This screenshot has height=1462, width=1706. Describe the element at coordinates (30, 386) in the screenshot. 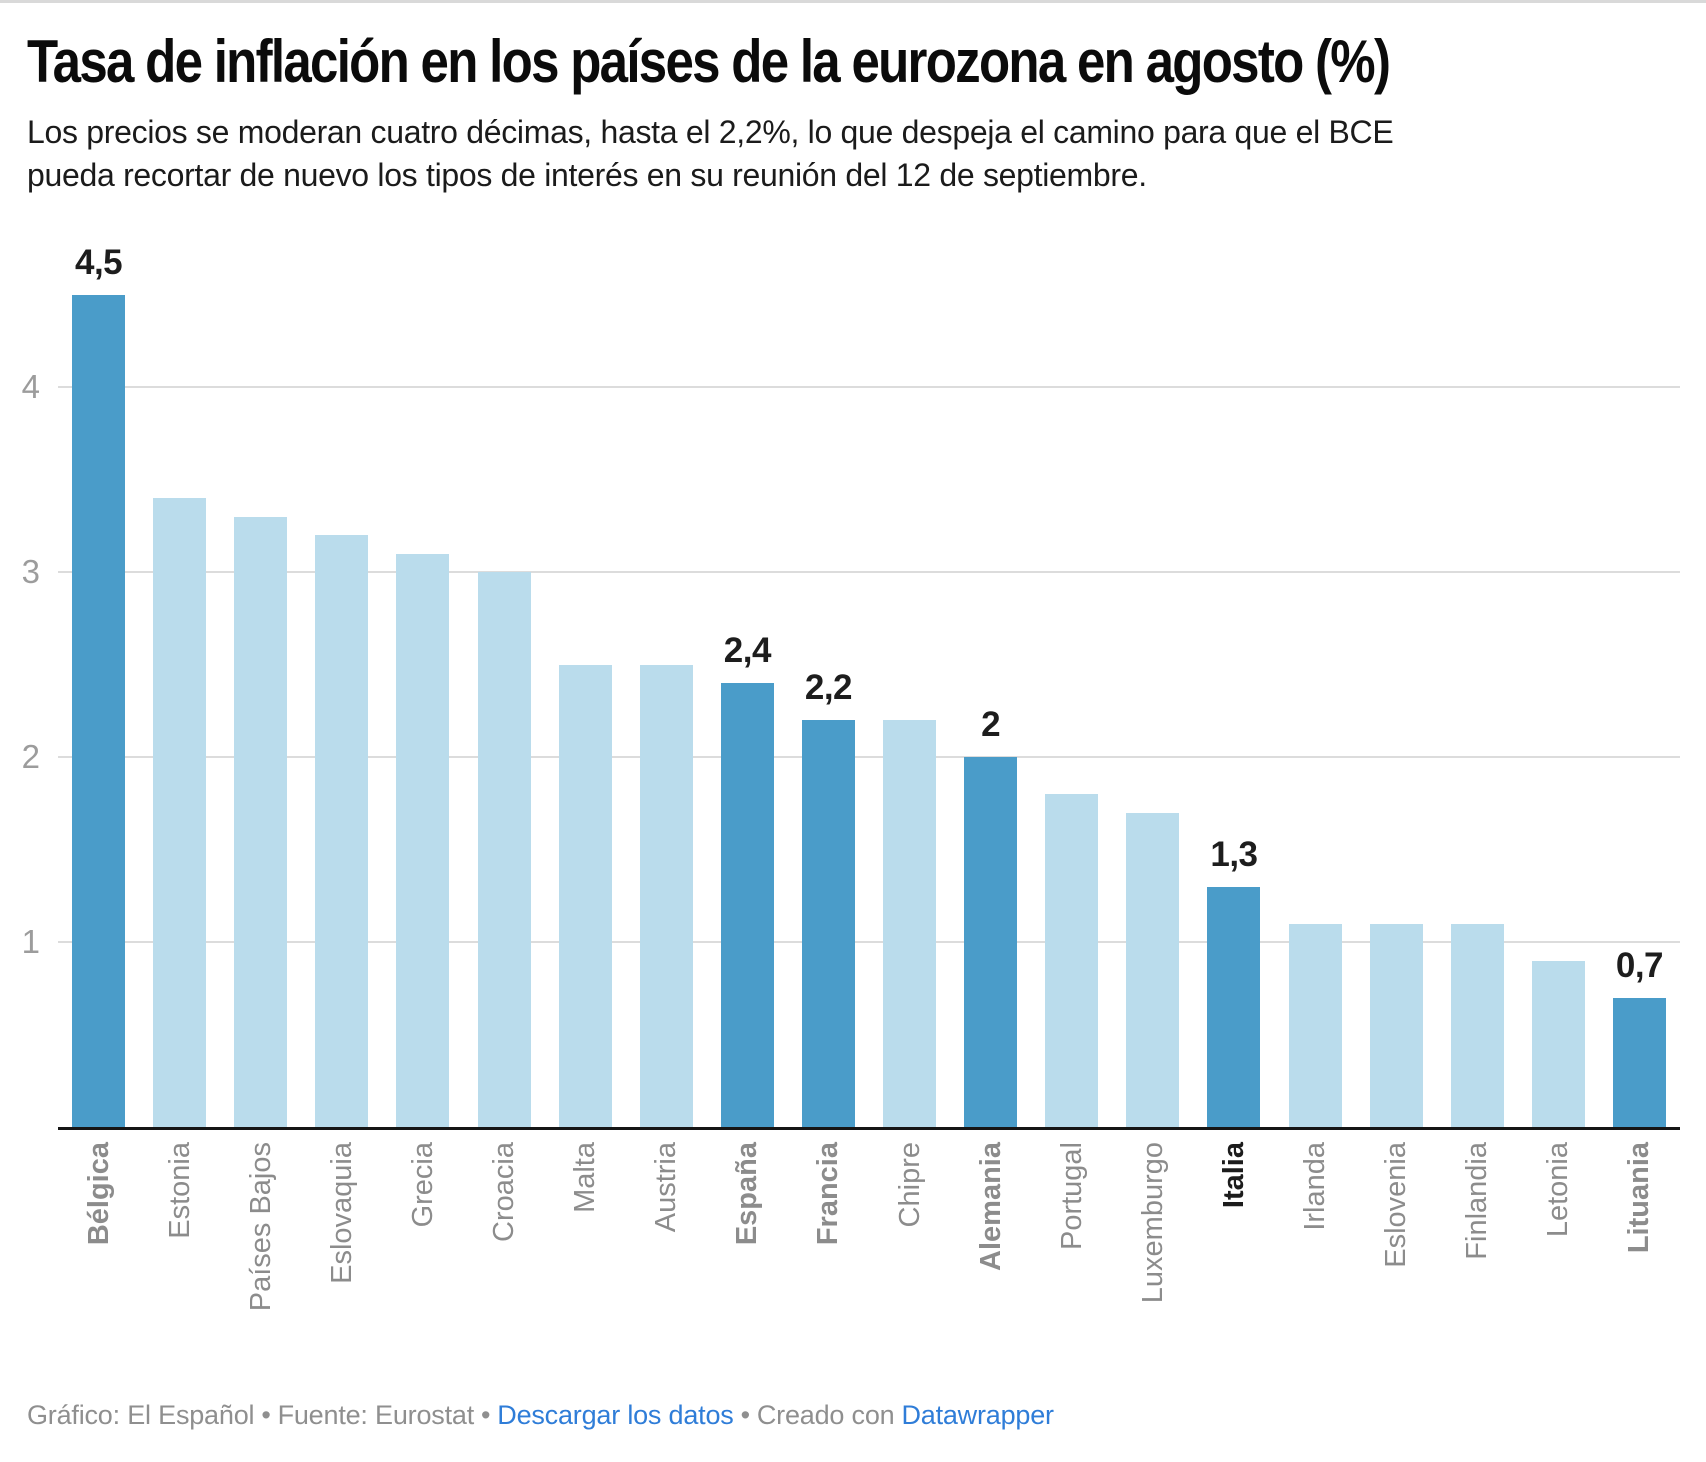

I see `y-axis-tick-label: 4` at that location.